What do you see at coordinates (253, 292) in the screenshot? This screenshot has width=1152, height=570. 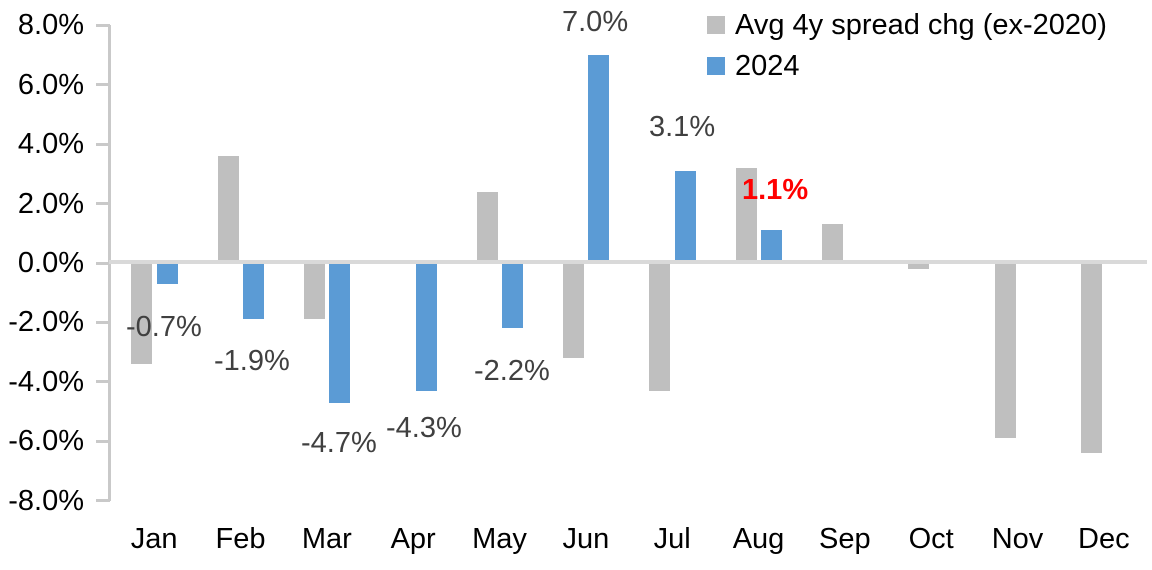 I see `bar-2024-feb` at bounding box center [253, 292].